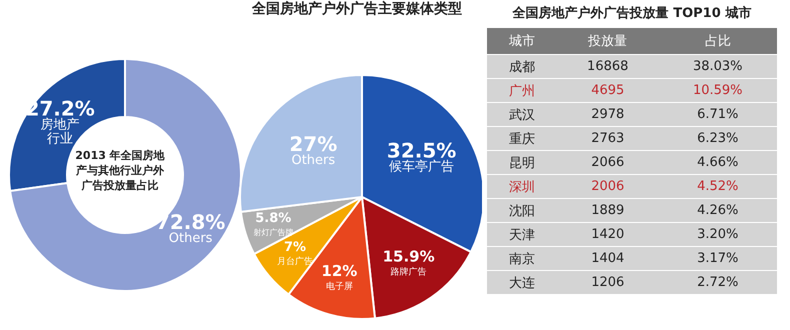  Describe the element at coordinates (522, 210) in the screenshot. I see `category-label: 沈阳` at that location.